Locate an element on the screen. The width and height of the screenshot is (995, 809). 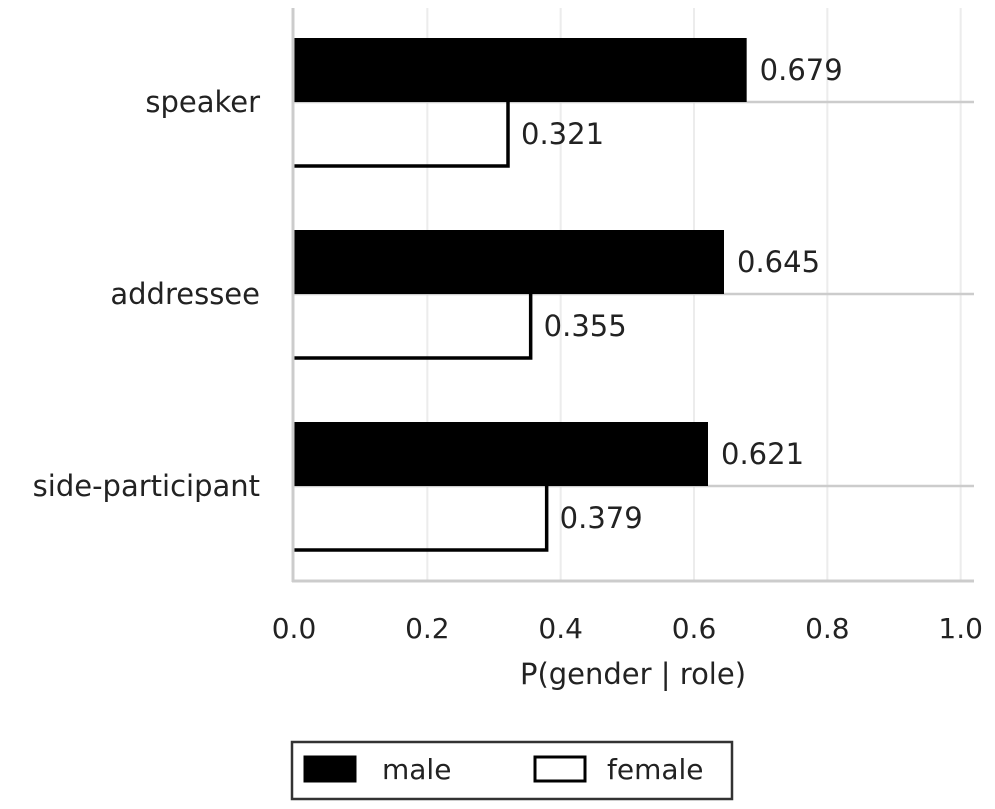
data-label-male: 0.621 is located at coordinates (762, 454).